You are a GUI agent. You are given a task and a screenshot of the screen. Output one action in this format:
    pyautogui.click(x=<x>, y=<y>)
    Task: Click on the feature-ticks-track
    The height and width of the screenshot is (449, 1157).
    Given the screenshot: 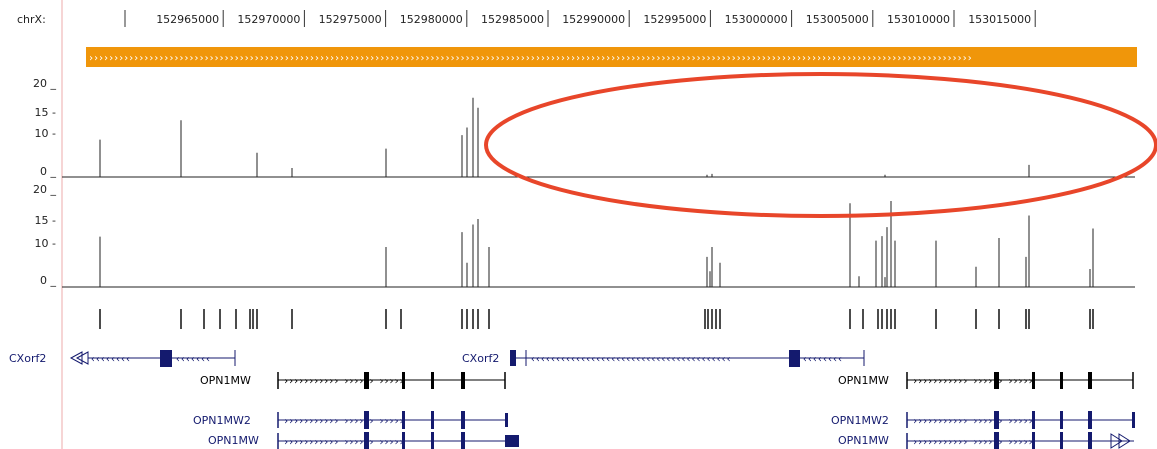 What is the action you would take?
    pyautogui.click(x=596, y=319)
    